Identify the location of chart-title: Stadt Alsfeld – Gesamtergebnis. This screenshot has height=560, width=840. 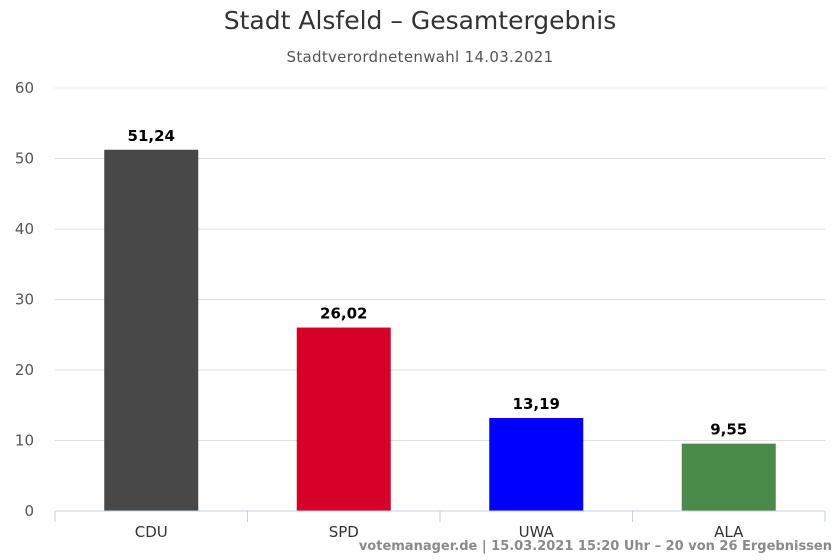
(420, 20).